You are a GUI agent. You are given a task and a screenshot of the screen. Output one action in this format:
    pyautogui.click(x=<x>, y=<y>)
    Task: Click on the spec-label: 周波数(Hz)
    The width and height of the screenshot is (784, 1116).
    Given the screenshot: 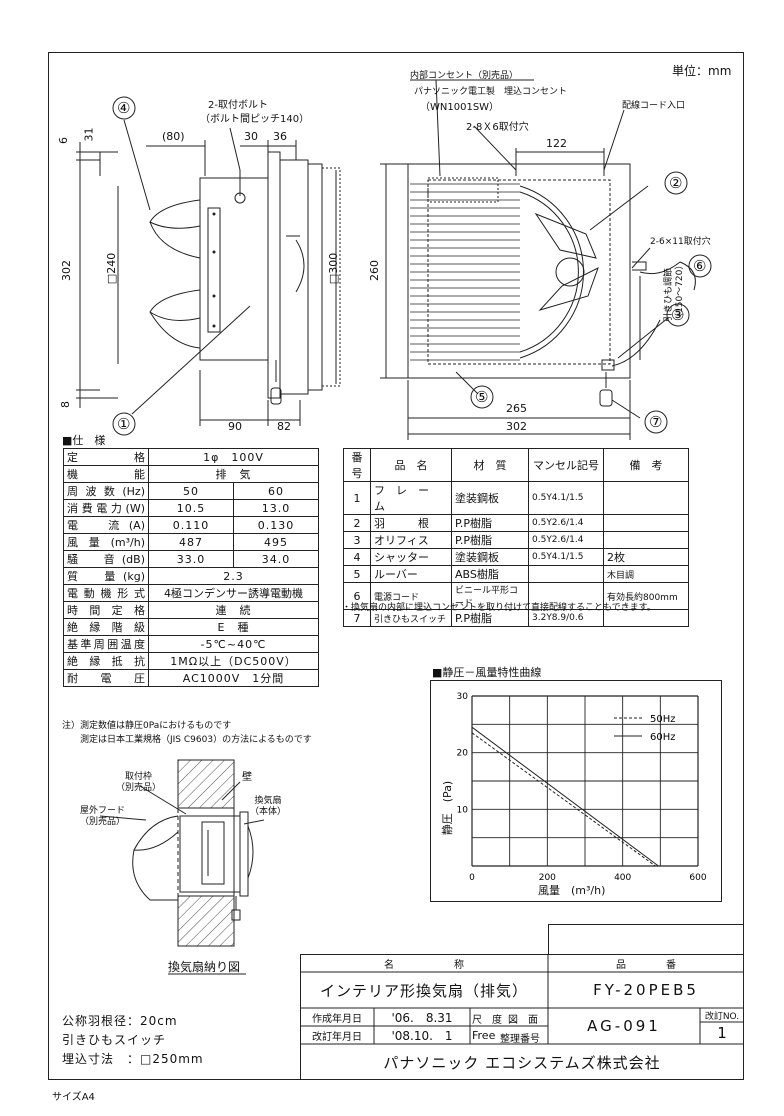 What is the action you would take?
    pyautogui.click(x=106, y=491)
    